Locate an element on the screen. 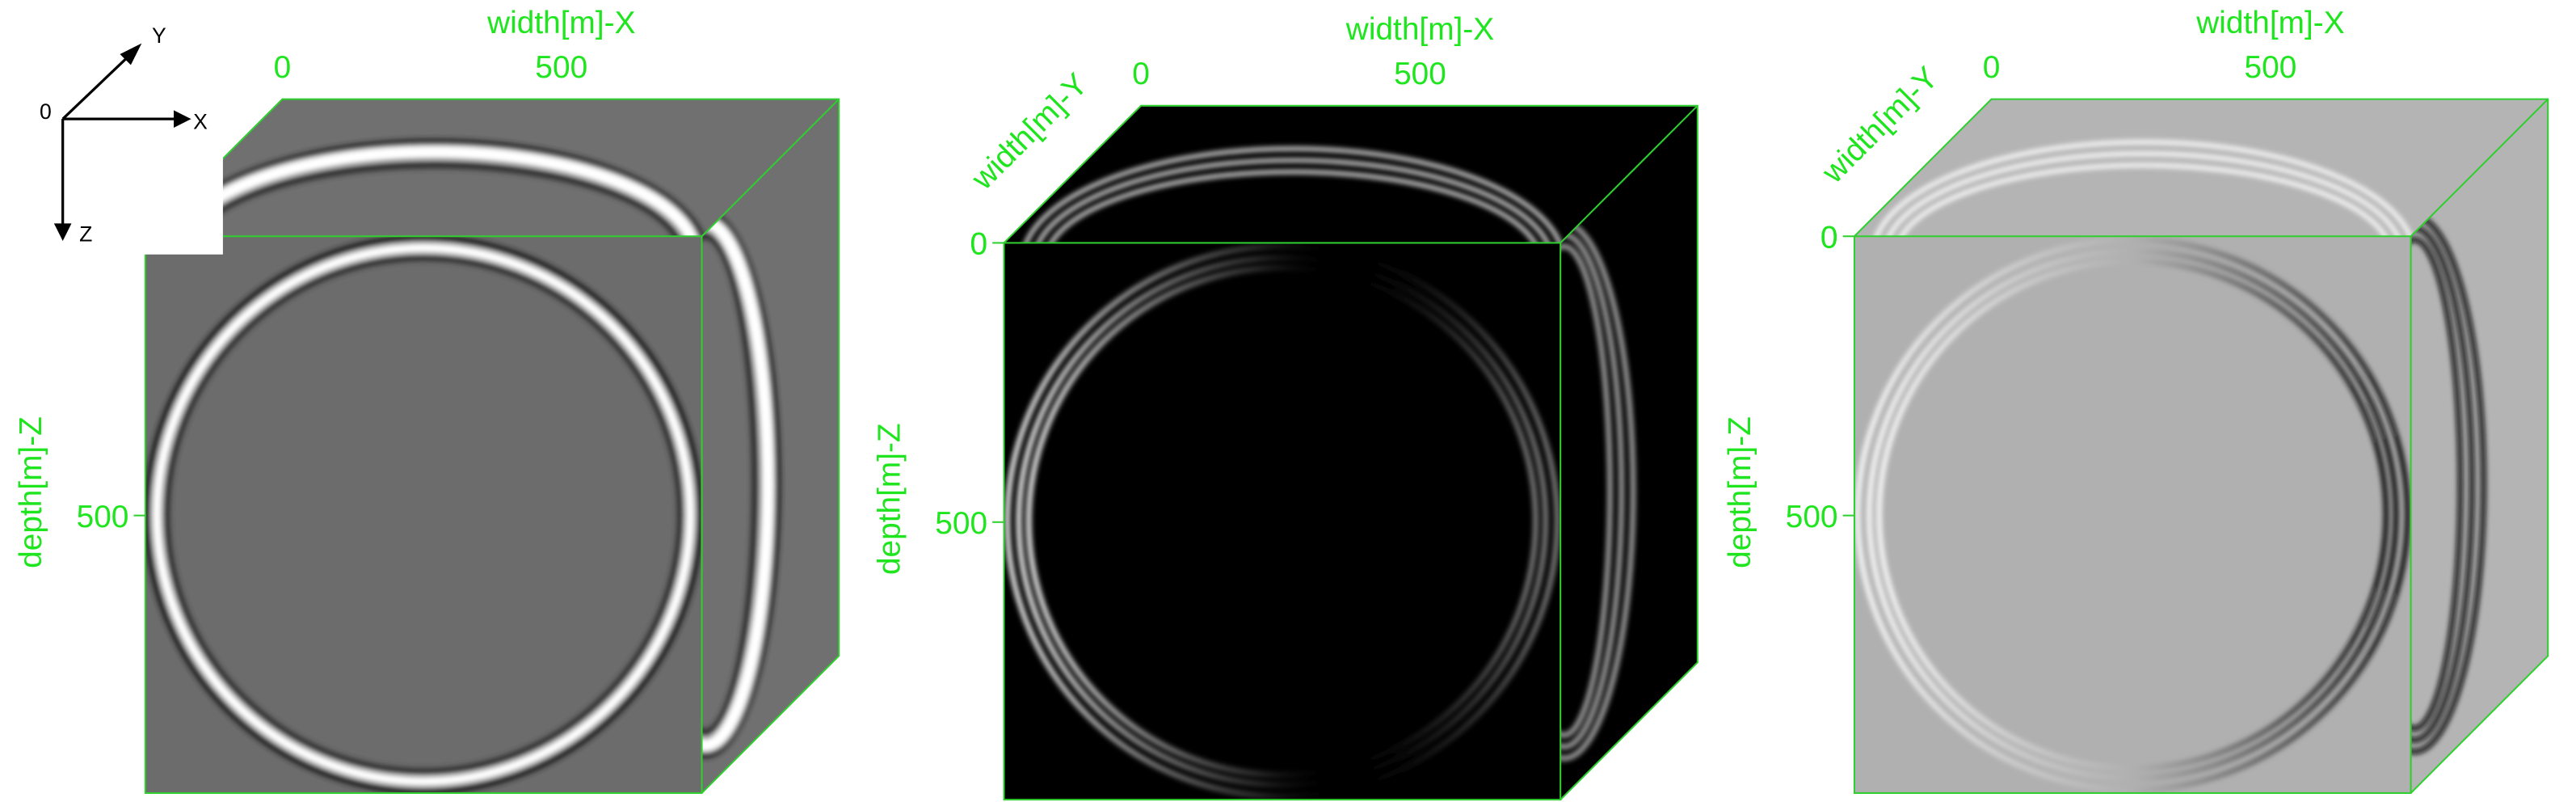  icon-background is located at coordinates (111, 128).